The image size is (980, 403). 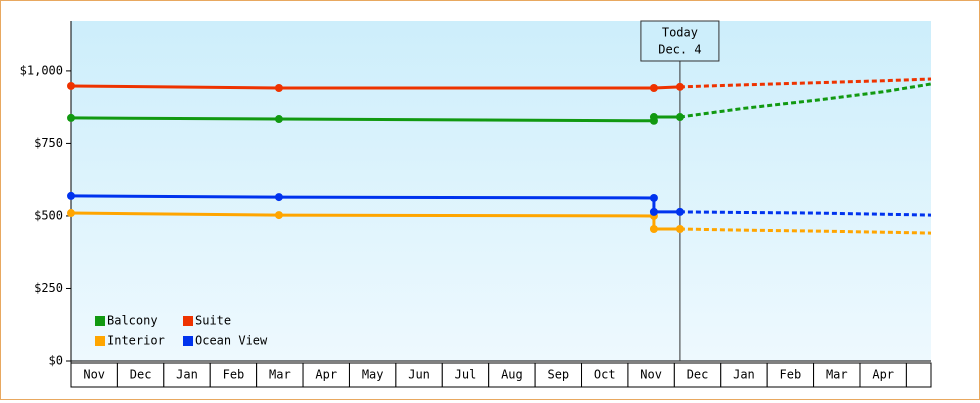 I want to click on x-tick-label: Jul, so click(x=466, y=375).